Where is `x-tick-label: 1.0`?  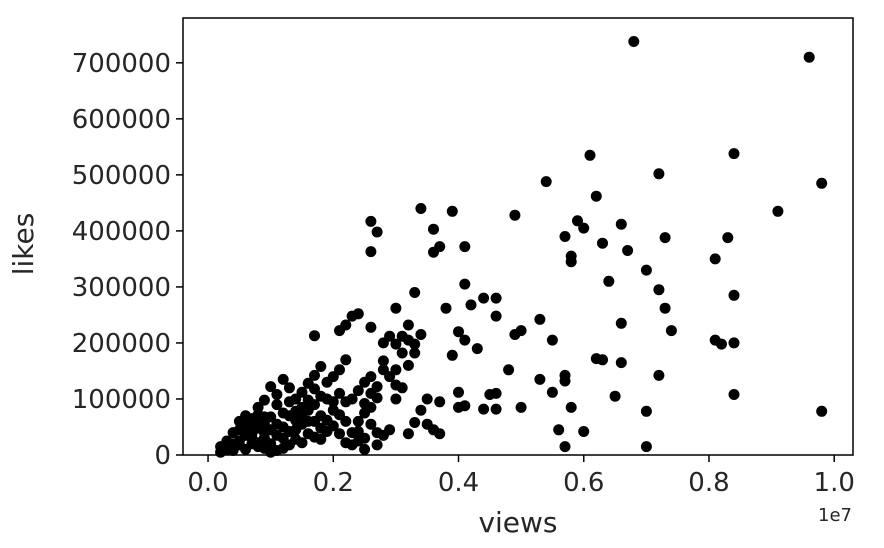
x-tick-label: 1.0 is located at coordinates (834, 483).